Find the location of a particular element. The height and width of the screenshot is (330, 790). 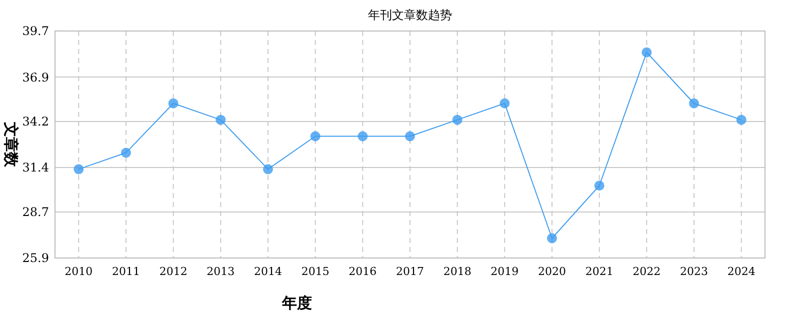

chart-title: 年刊文章数趋势 is located at coordinates (410, 15).